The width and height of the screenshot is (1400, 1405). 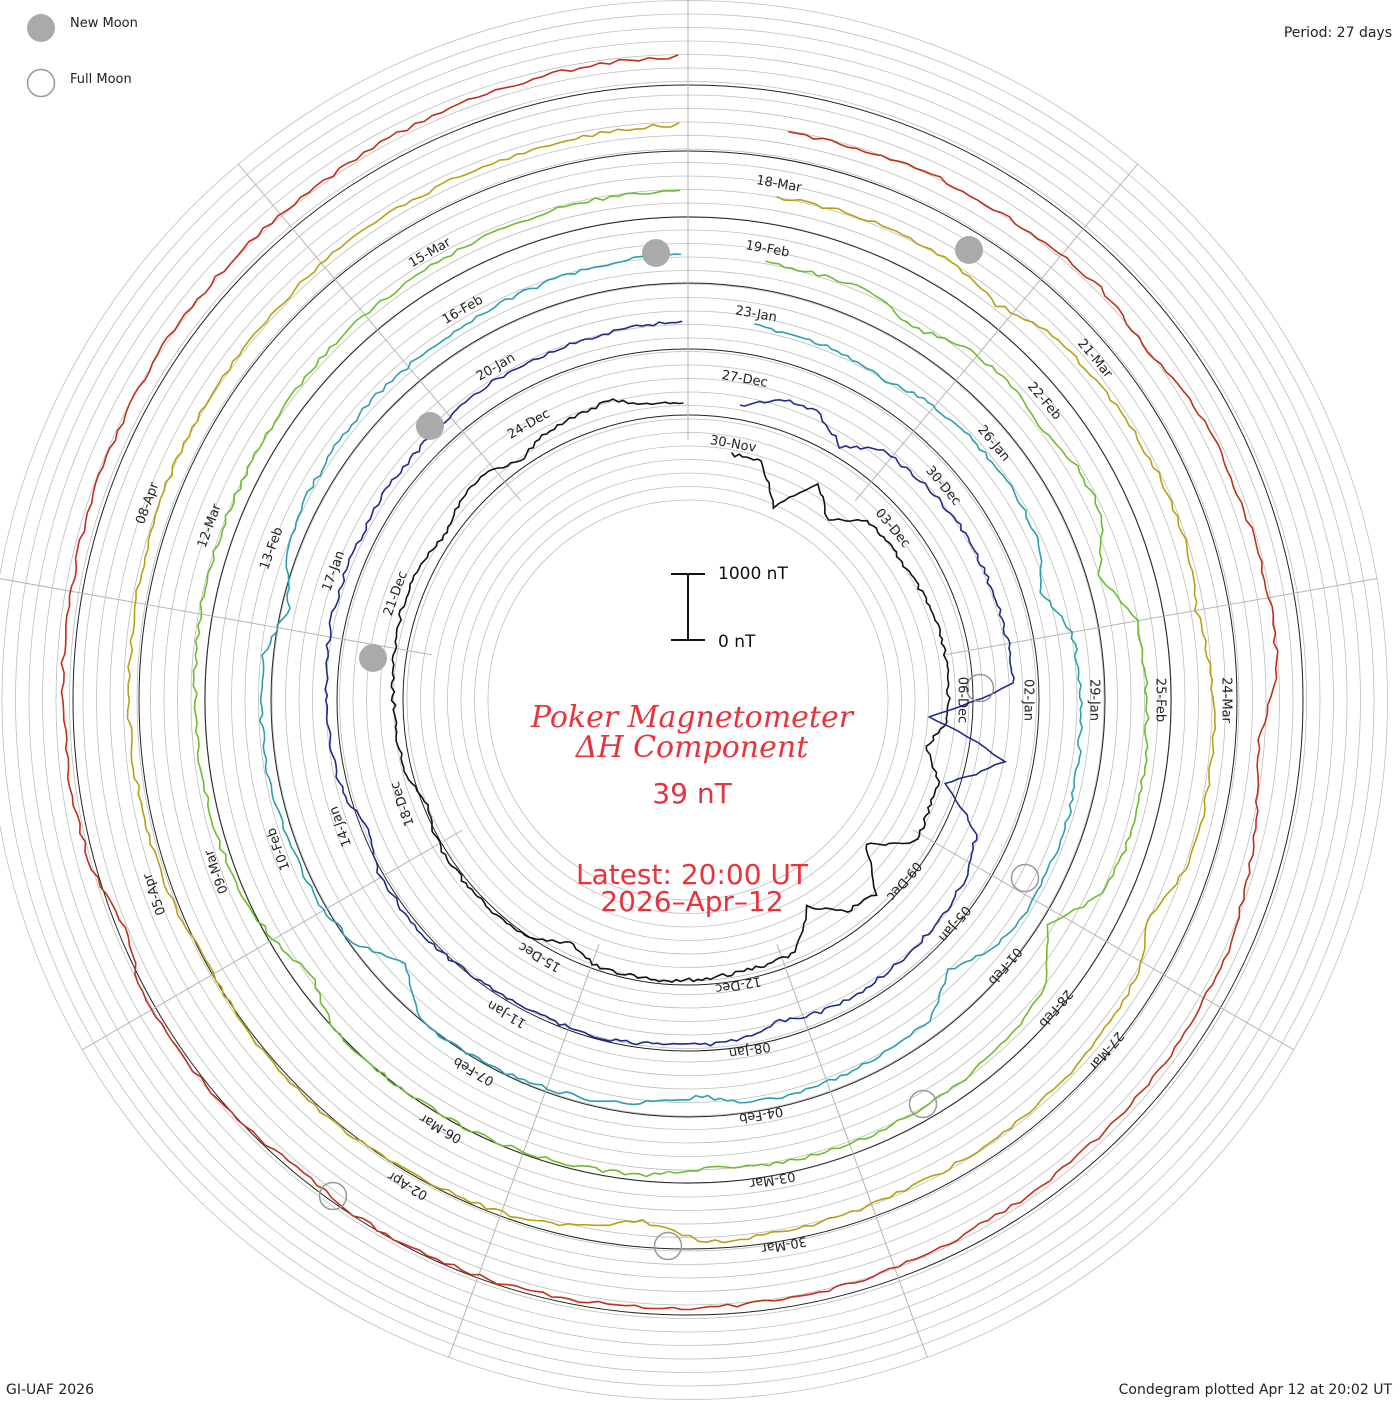 I want to click on scale-bar: 1000 nT 0 nT, so click(x=729, y=608).